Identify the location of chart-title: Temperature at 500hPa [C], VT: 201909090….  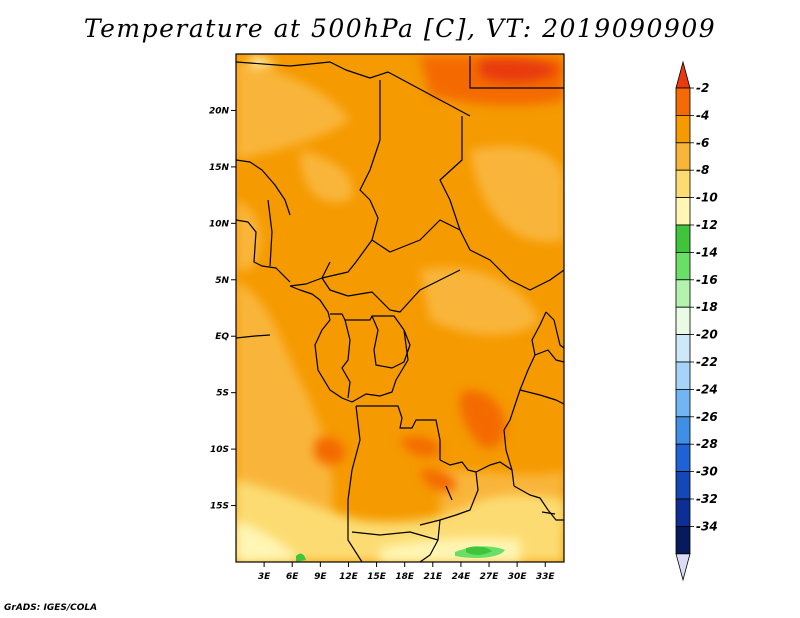
(400, 28).